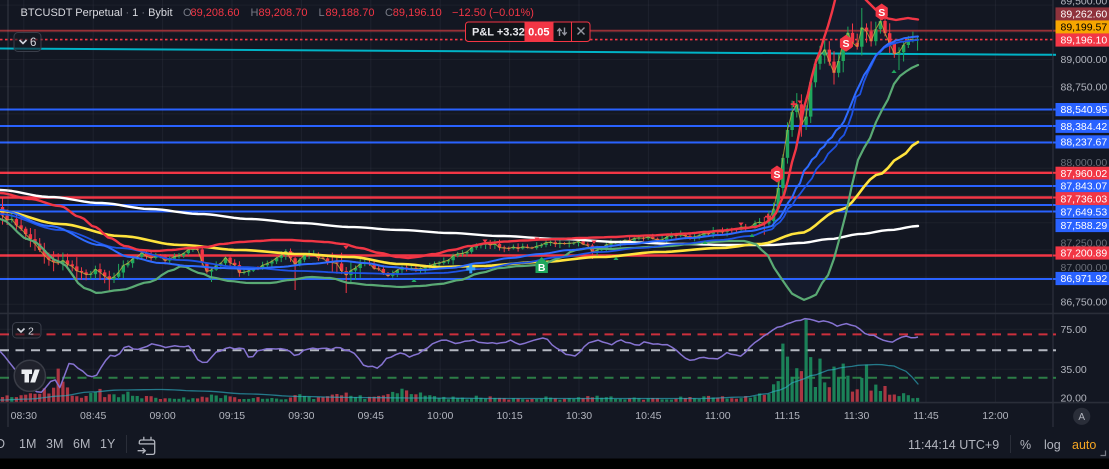 This screenshot has width=1109, height=469. What do you see at coordinates (1052, 445) in the screenshot?
I see `svg-text: log` at bounding box center [1052, 445].